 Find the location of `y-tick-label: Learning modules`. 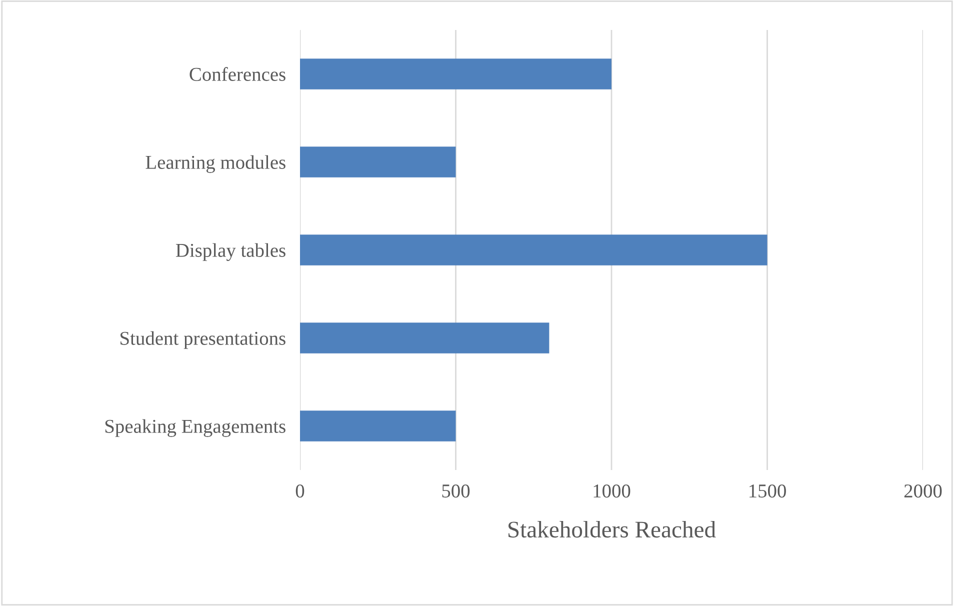

y-tick-label: Learning modules is located at coordinates (216, 164).